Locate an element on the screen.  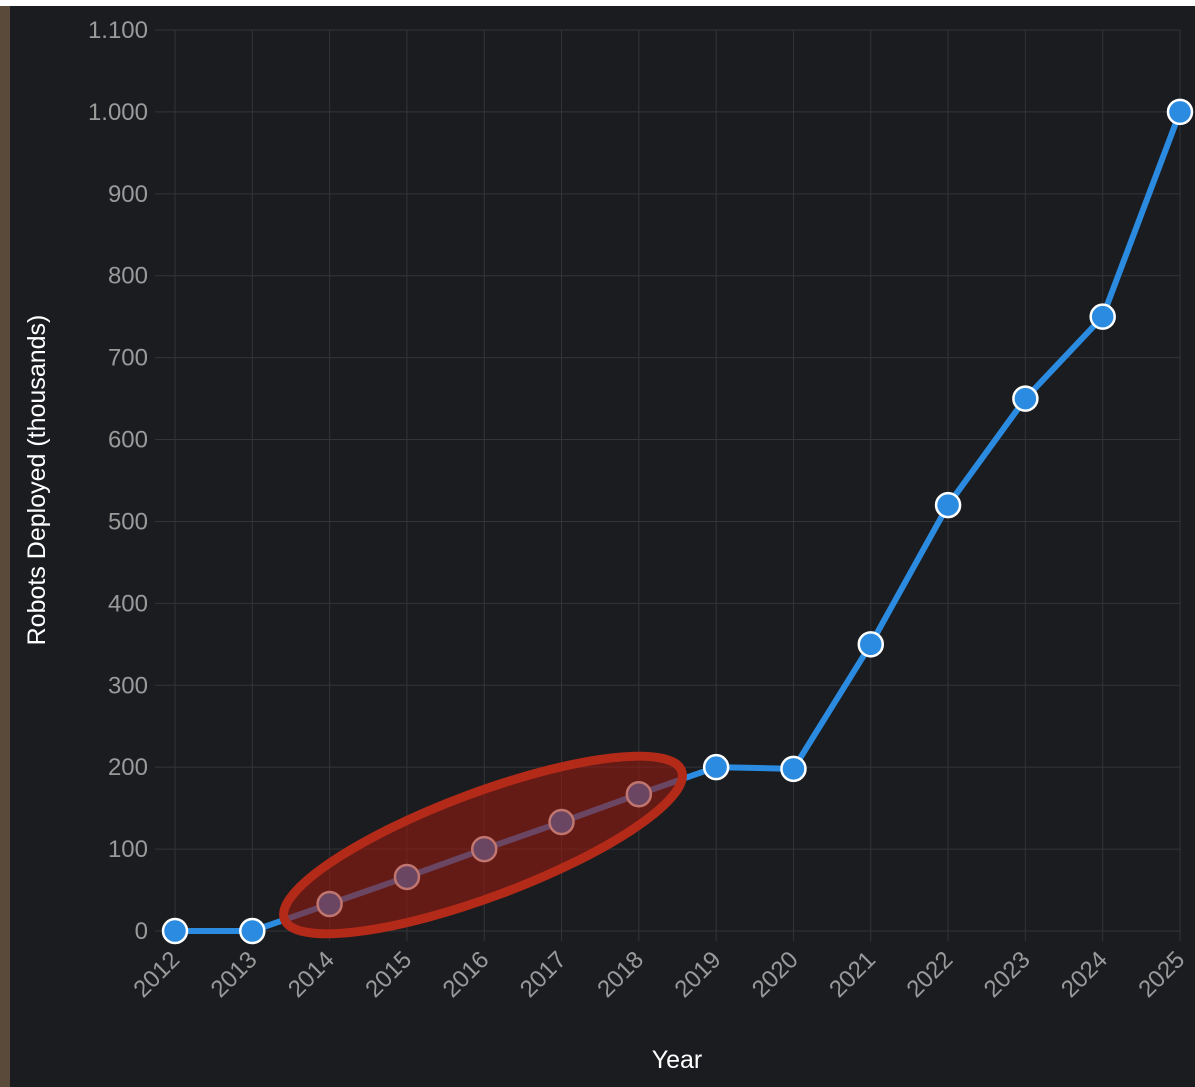
y-axis-title: Robots Deployed (thousands) is located at coordinates (37, 480).